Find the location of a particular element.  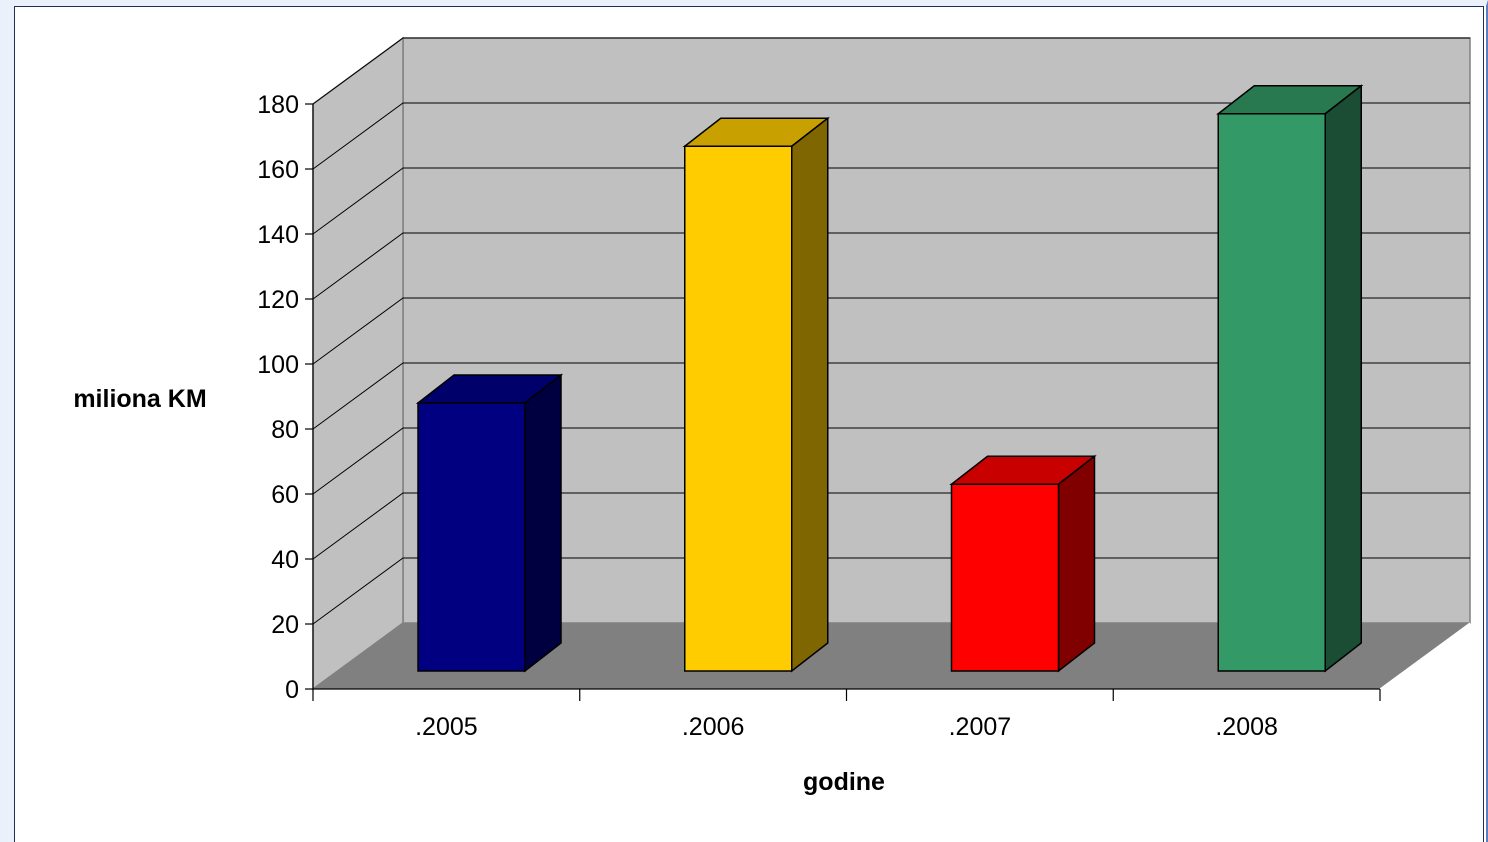

y-tick-label: 140 is located at coordinates (278, 235).